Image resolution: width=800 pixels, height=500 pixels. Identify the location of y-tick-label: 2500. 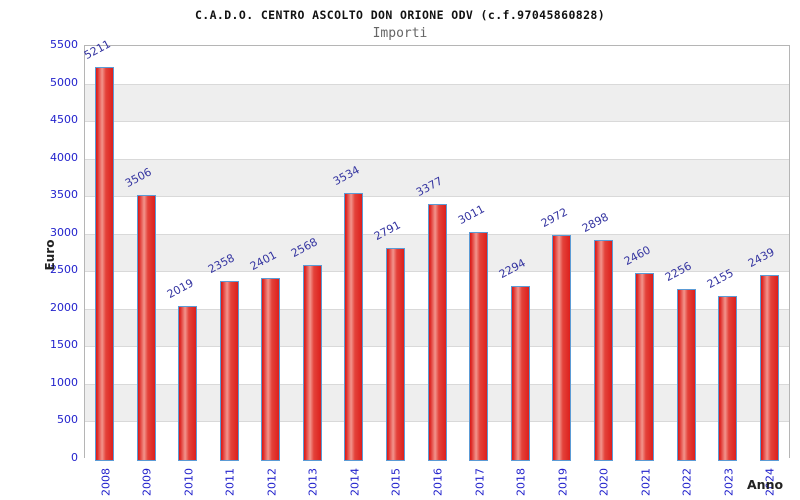
(64, 270).